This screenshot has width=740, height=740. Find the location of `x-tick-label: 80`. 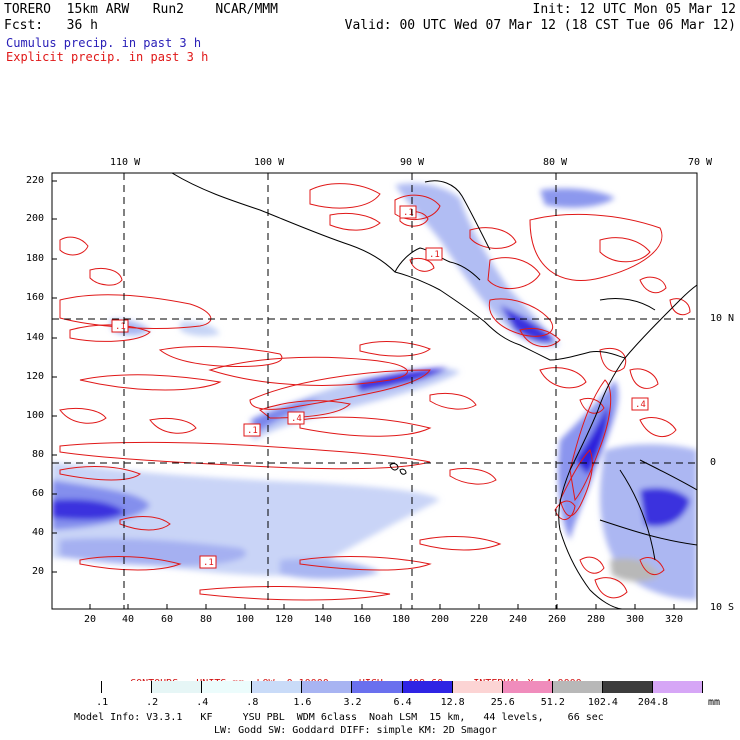

x-tick-label: 80 is located at coordinates (206, 619).